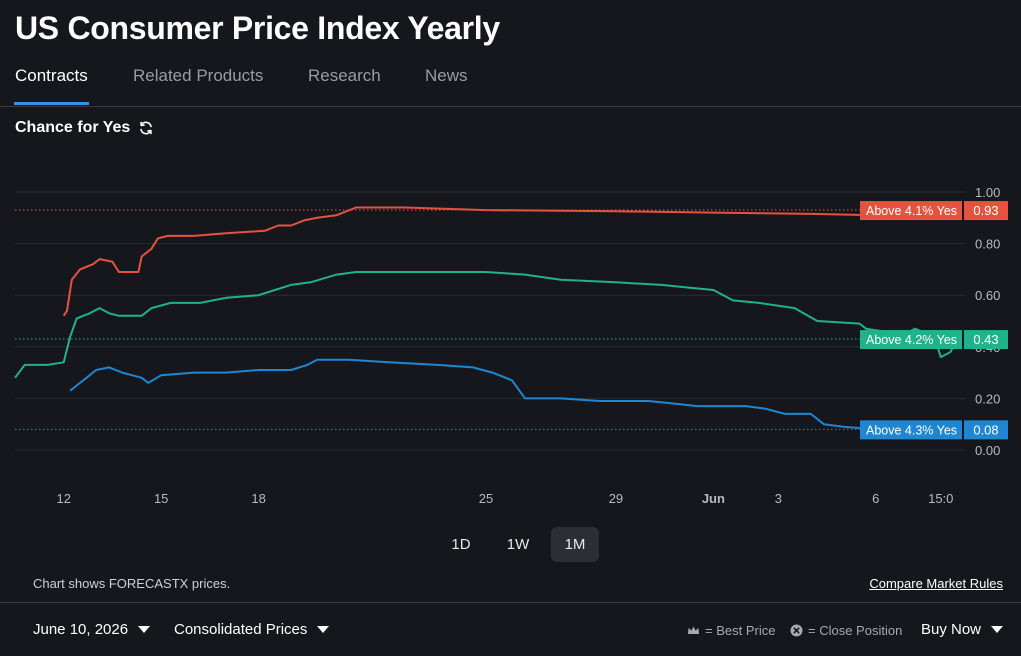 This screenshot has height=656, width=1021. I want to click on y-axis-ticks: 1.000.800.600.400.200.00, so click(987, 321).